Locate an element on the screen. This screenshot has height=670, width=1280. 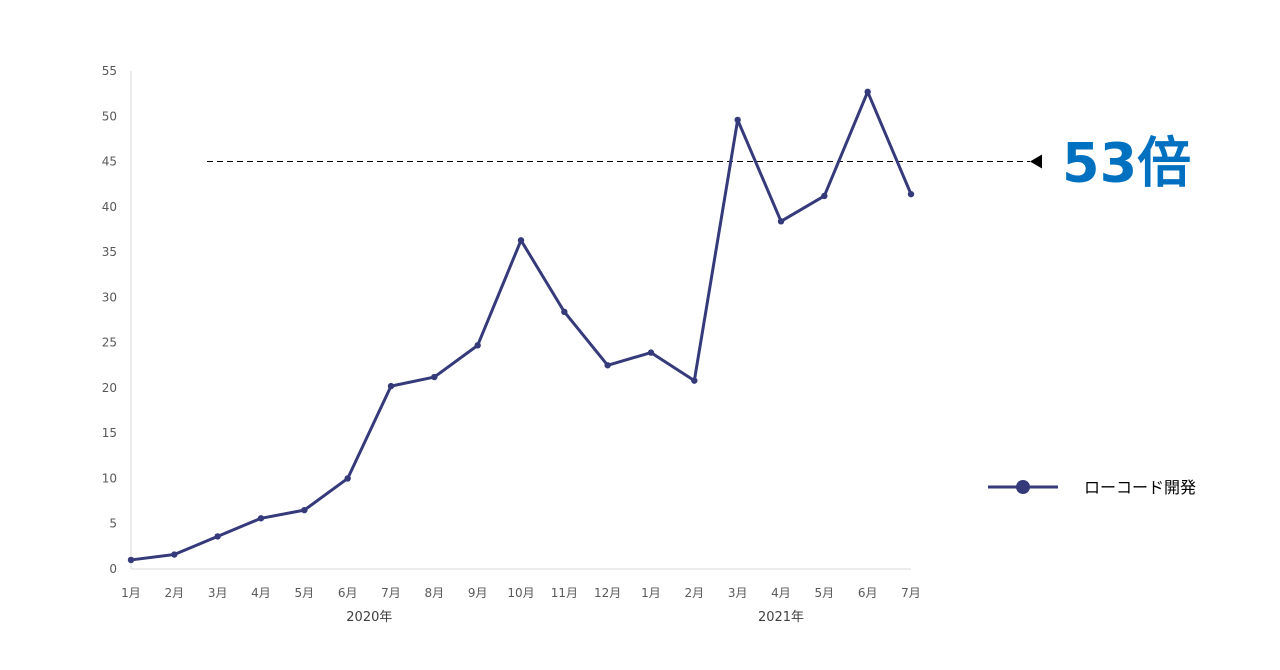
legend-marker is located at coordinates (1023, 487).